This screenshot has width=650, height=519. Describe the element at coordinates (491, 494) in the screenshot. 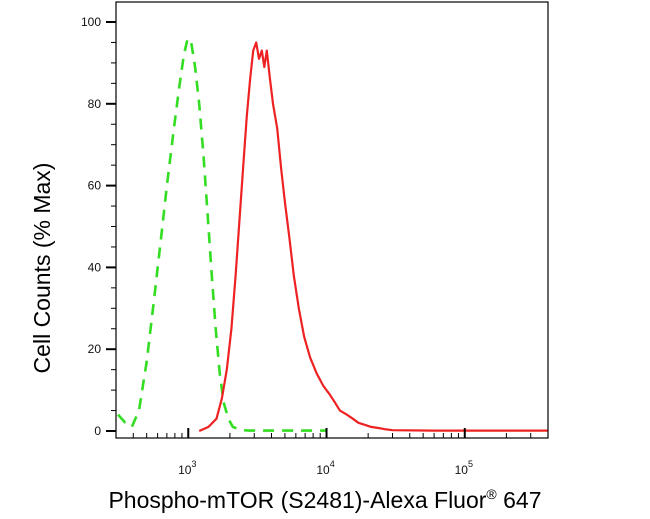

I see `x-axis-title-superscript: ®` at that location.